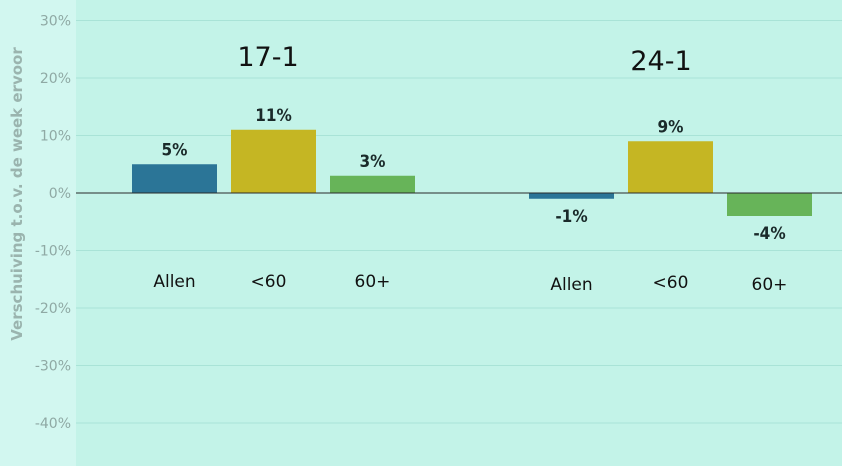  Describe the element at coordinates (273, 116) in the screenshot. I see `data-label: 11%` at that location.